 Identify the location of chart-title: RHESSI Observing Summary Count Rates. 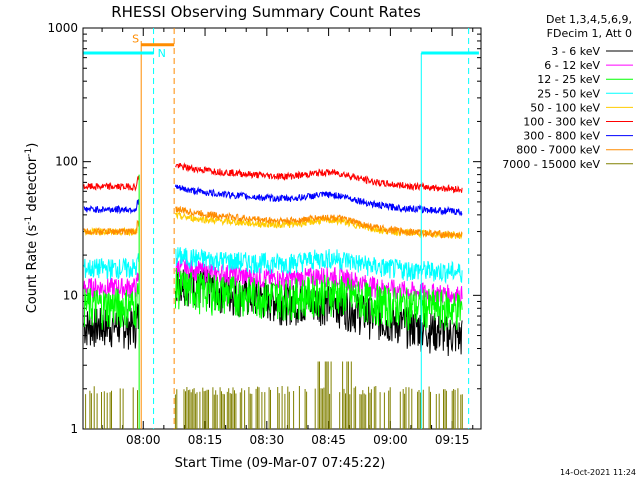
(266, 12).